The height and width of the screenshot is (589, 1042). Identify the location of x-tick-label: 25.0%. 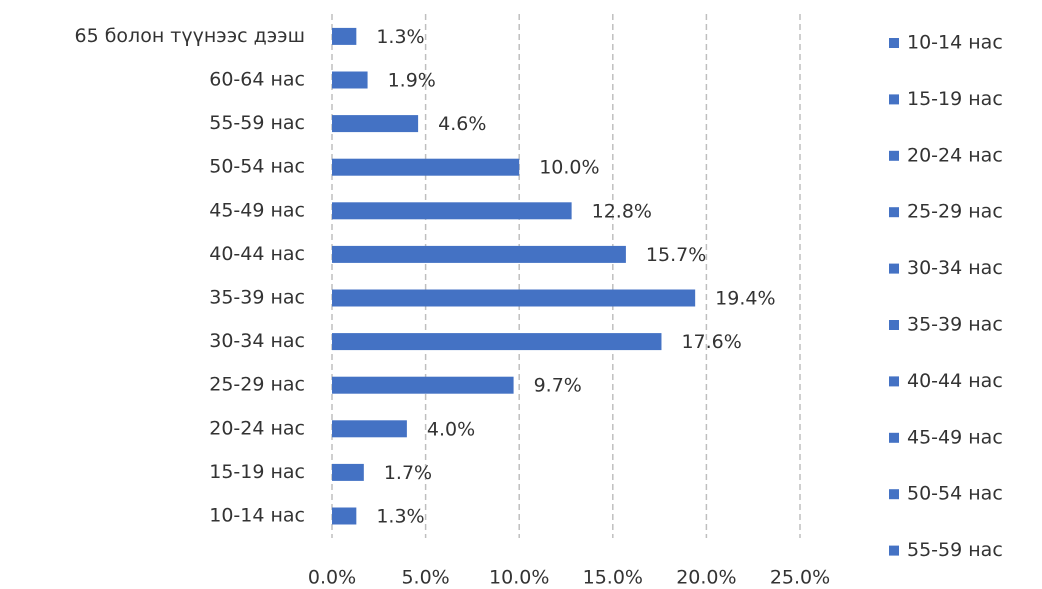
(800, 576).